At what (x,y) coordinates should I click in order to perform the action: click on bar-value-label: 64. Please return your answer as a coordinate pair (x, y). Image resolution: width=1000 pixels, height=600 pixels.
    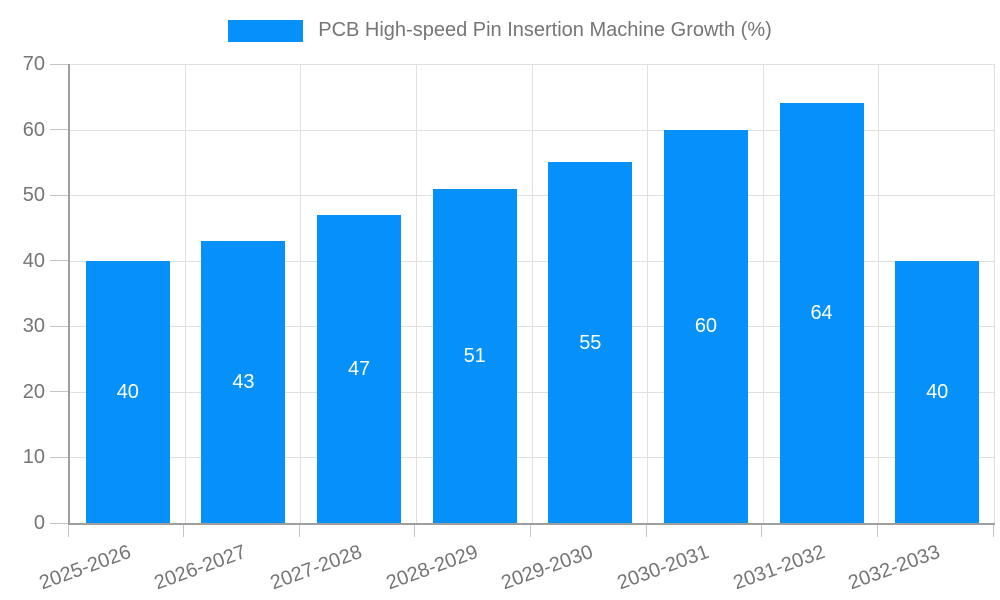
    Looking at the image, I should click on (821, 313).